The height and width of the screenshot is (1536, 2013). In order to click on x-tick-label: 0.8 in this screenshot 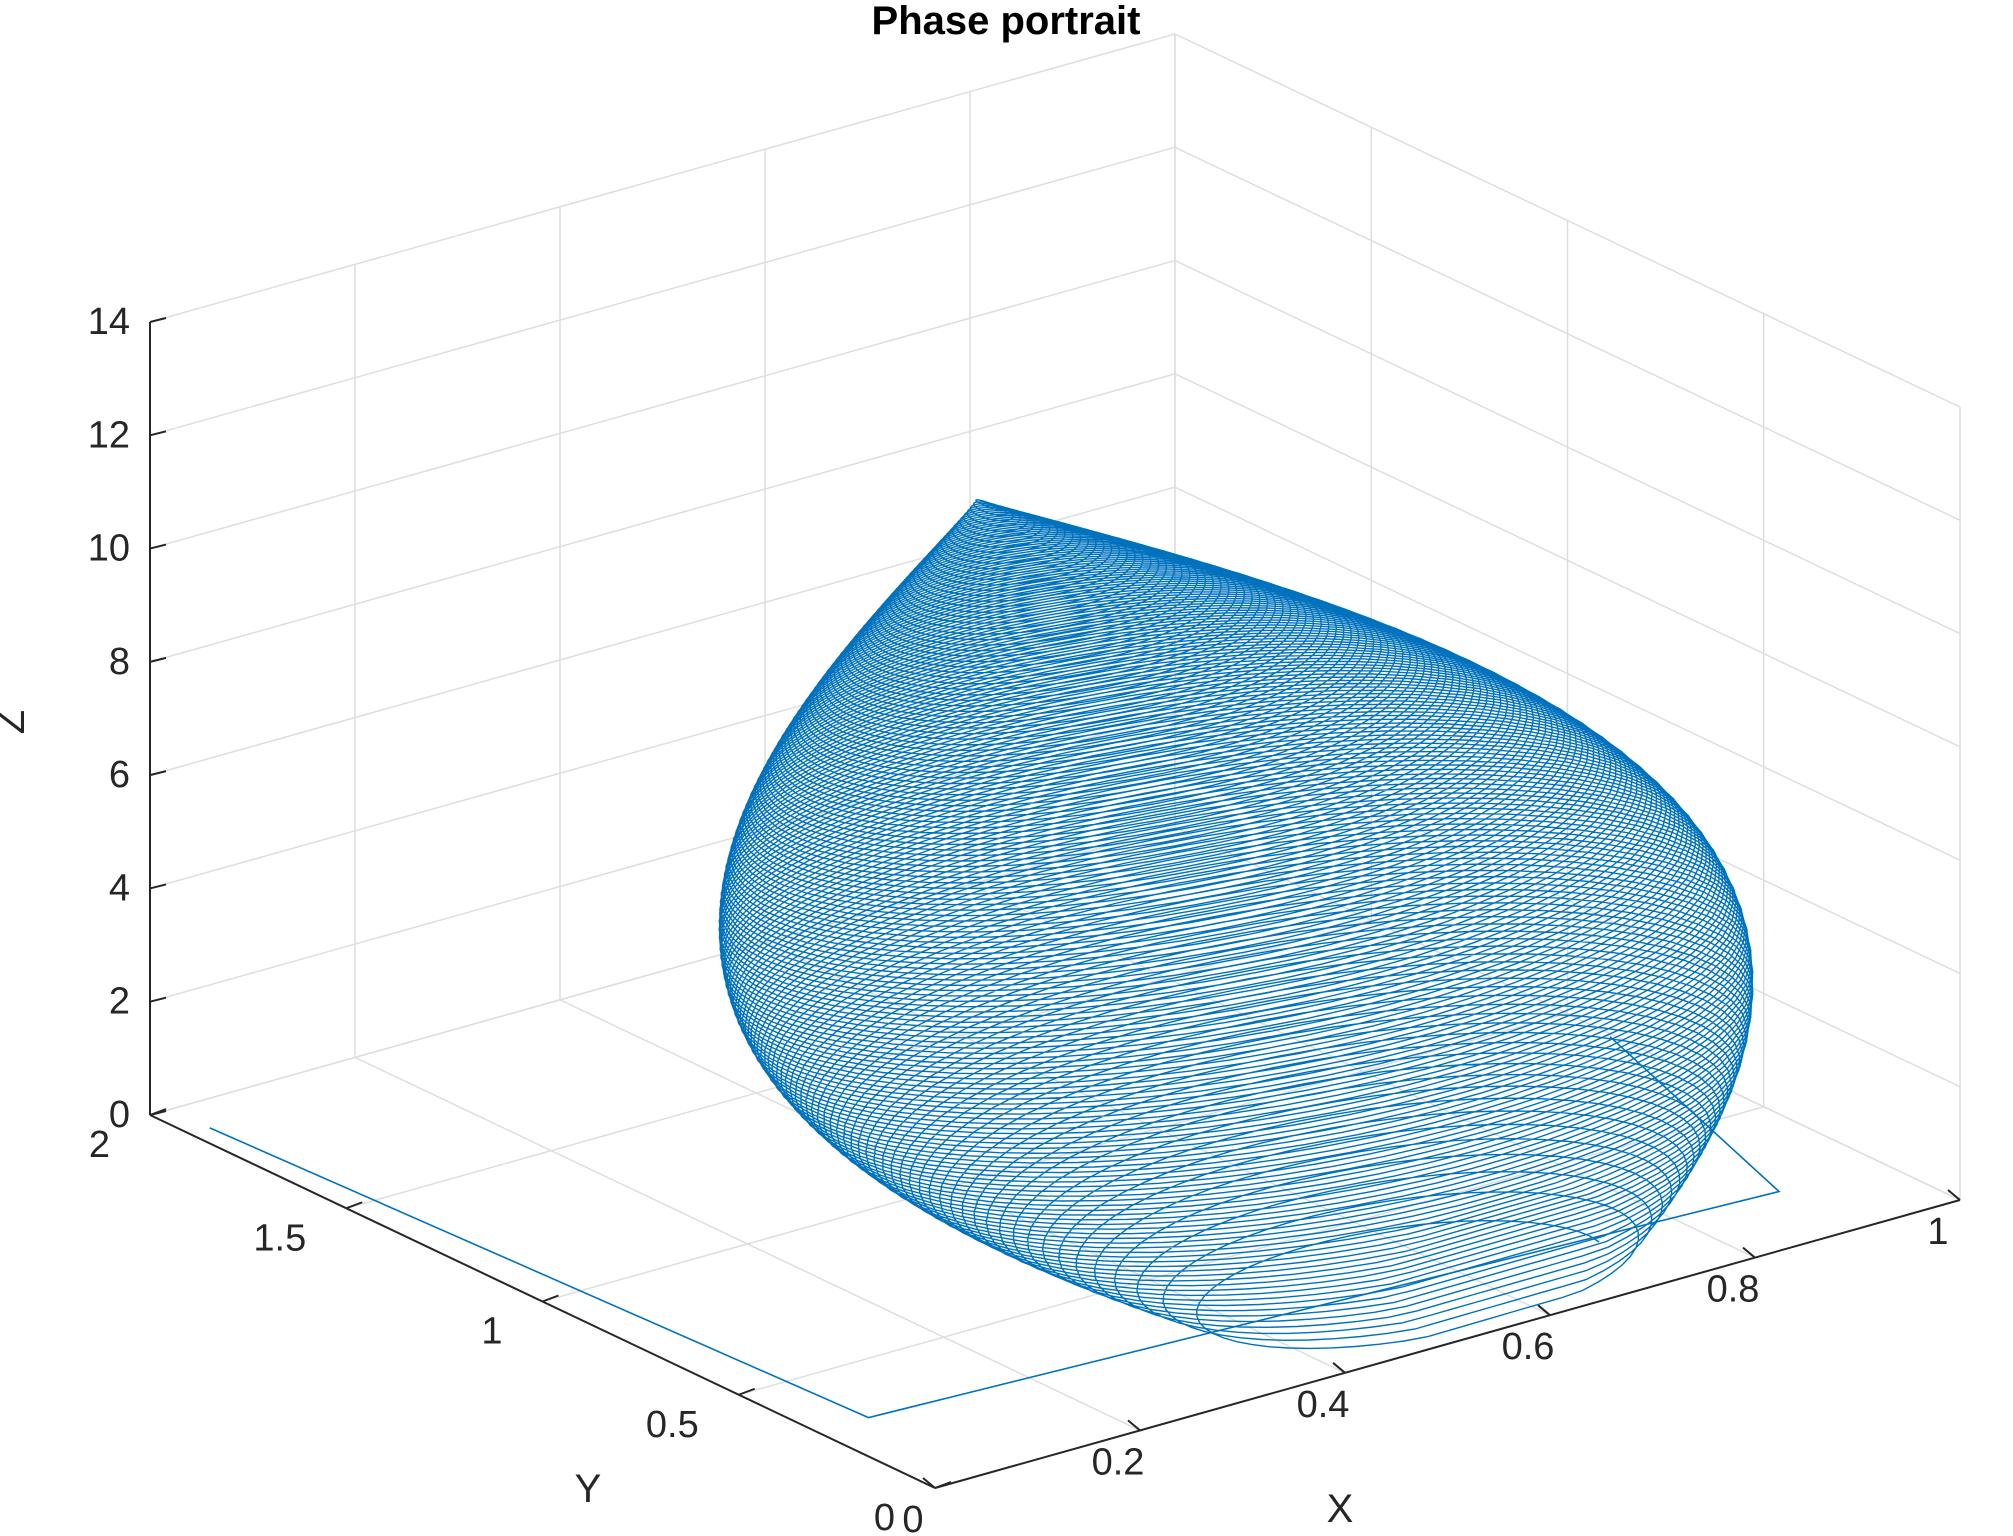, I will do `click(1733, 1290)`.